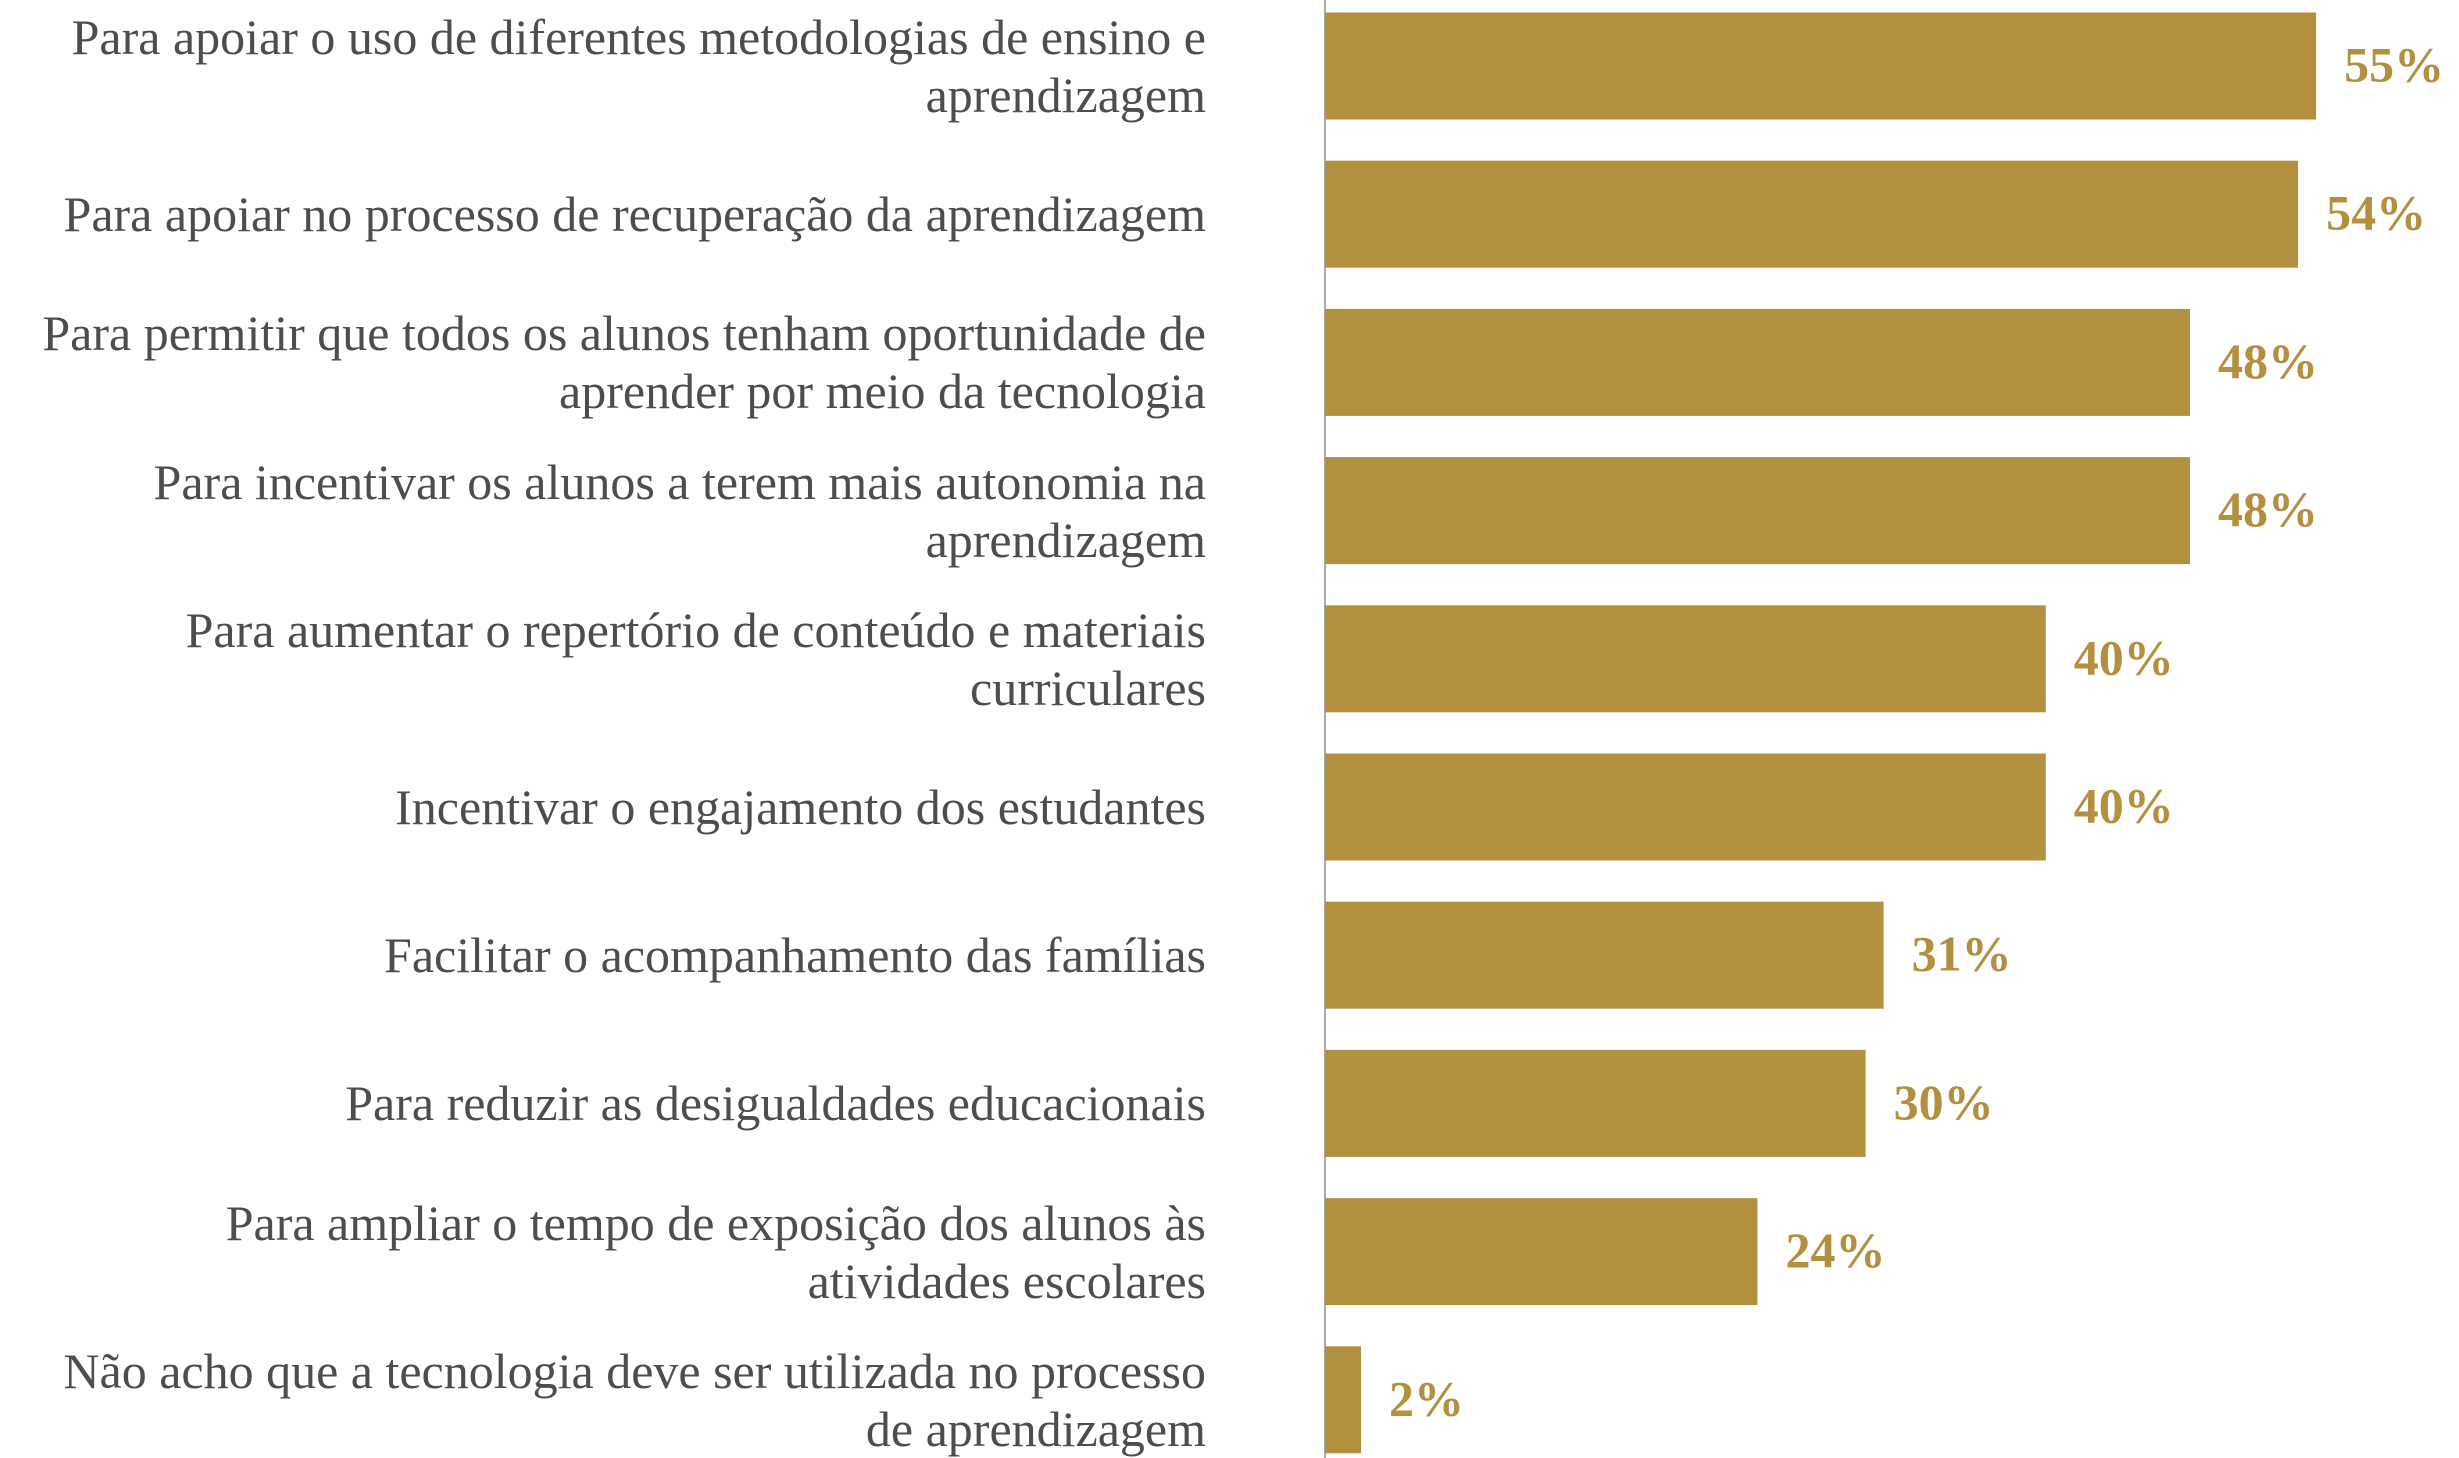 This screenshot has height=1458, width=2459. Describe the element at coordinates (2376, 213) in the screenshot. I see `value-label: 54%` at that location.